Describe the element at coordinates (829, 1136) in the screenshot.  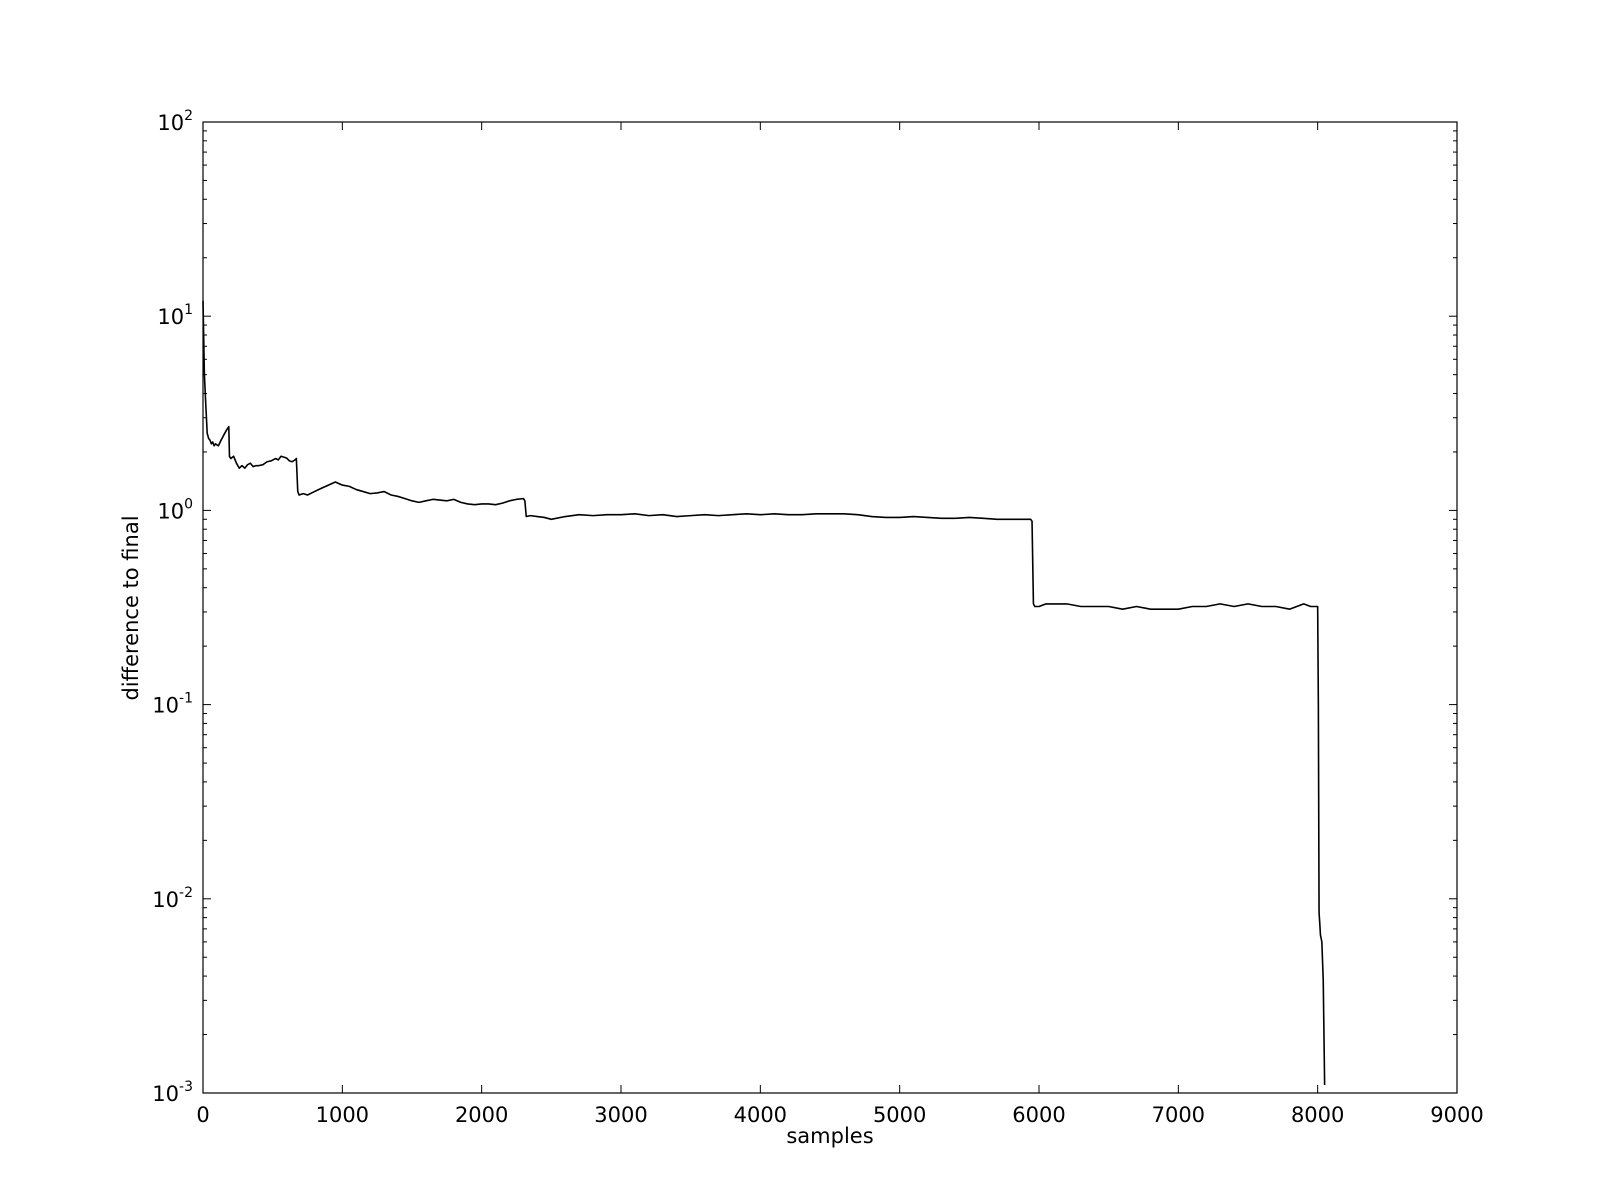
I see `x-axis-label: samples` at that location.